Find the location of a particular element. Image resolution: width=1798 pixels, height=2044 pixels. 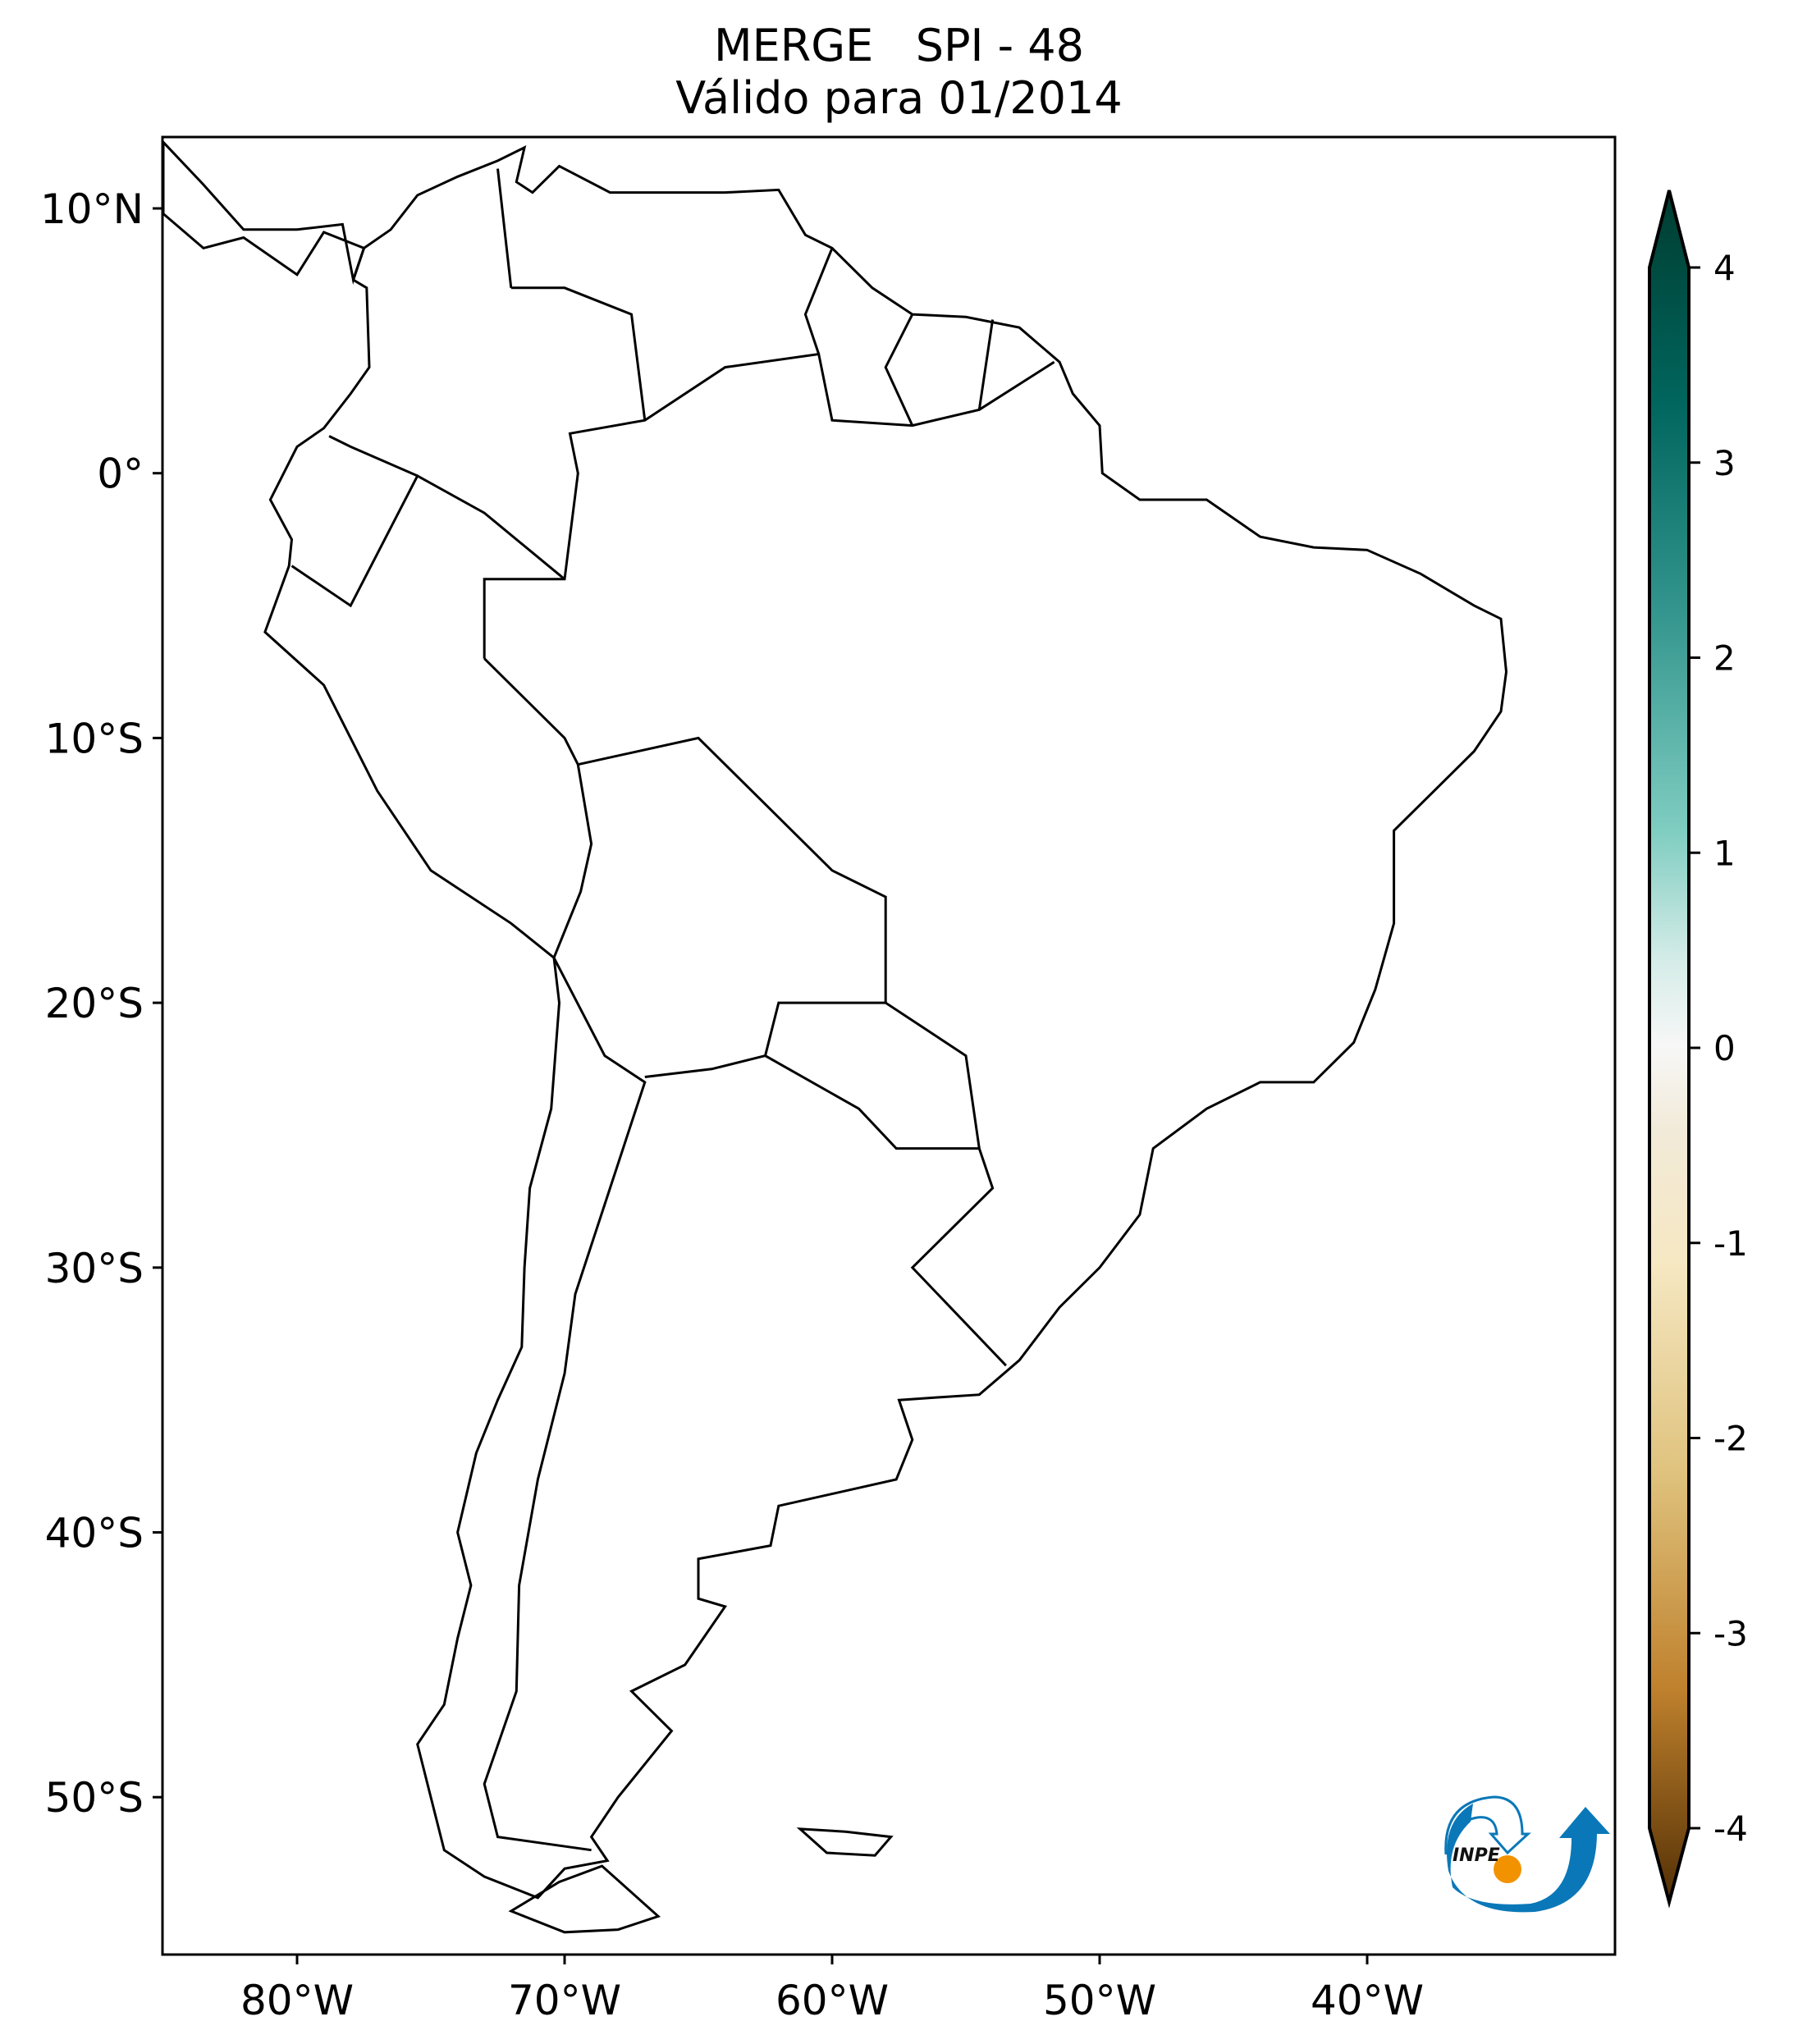

colorbar-tick-label: -1 is located at coordinates (1730, 1243).